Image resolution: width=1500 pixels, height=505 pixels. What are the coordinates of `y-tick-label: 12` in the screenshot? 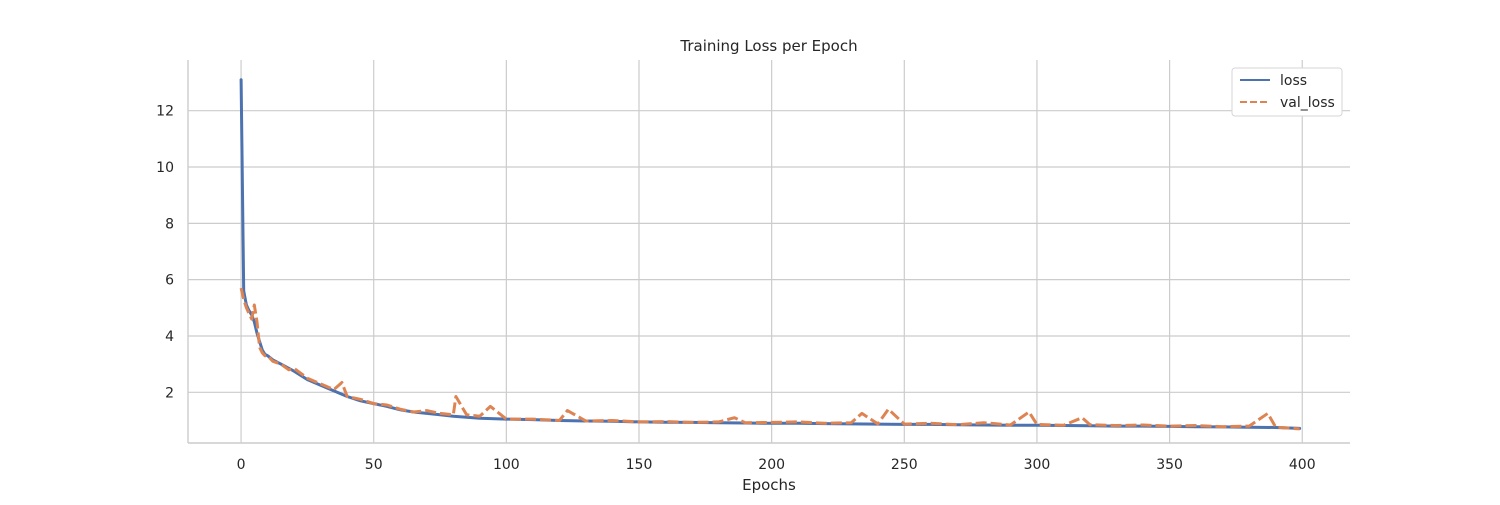 It's located at (165, 112).